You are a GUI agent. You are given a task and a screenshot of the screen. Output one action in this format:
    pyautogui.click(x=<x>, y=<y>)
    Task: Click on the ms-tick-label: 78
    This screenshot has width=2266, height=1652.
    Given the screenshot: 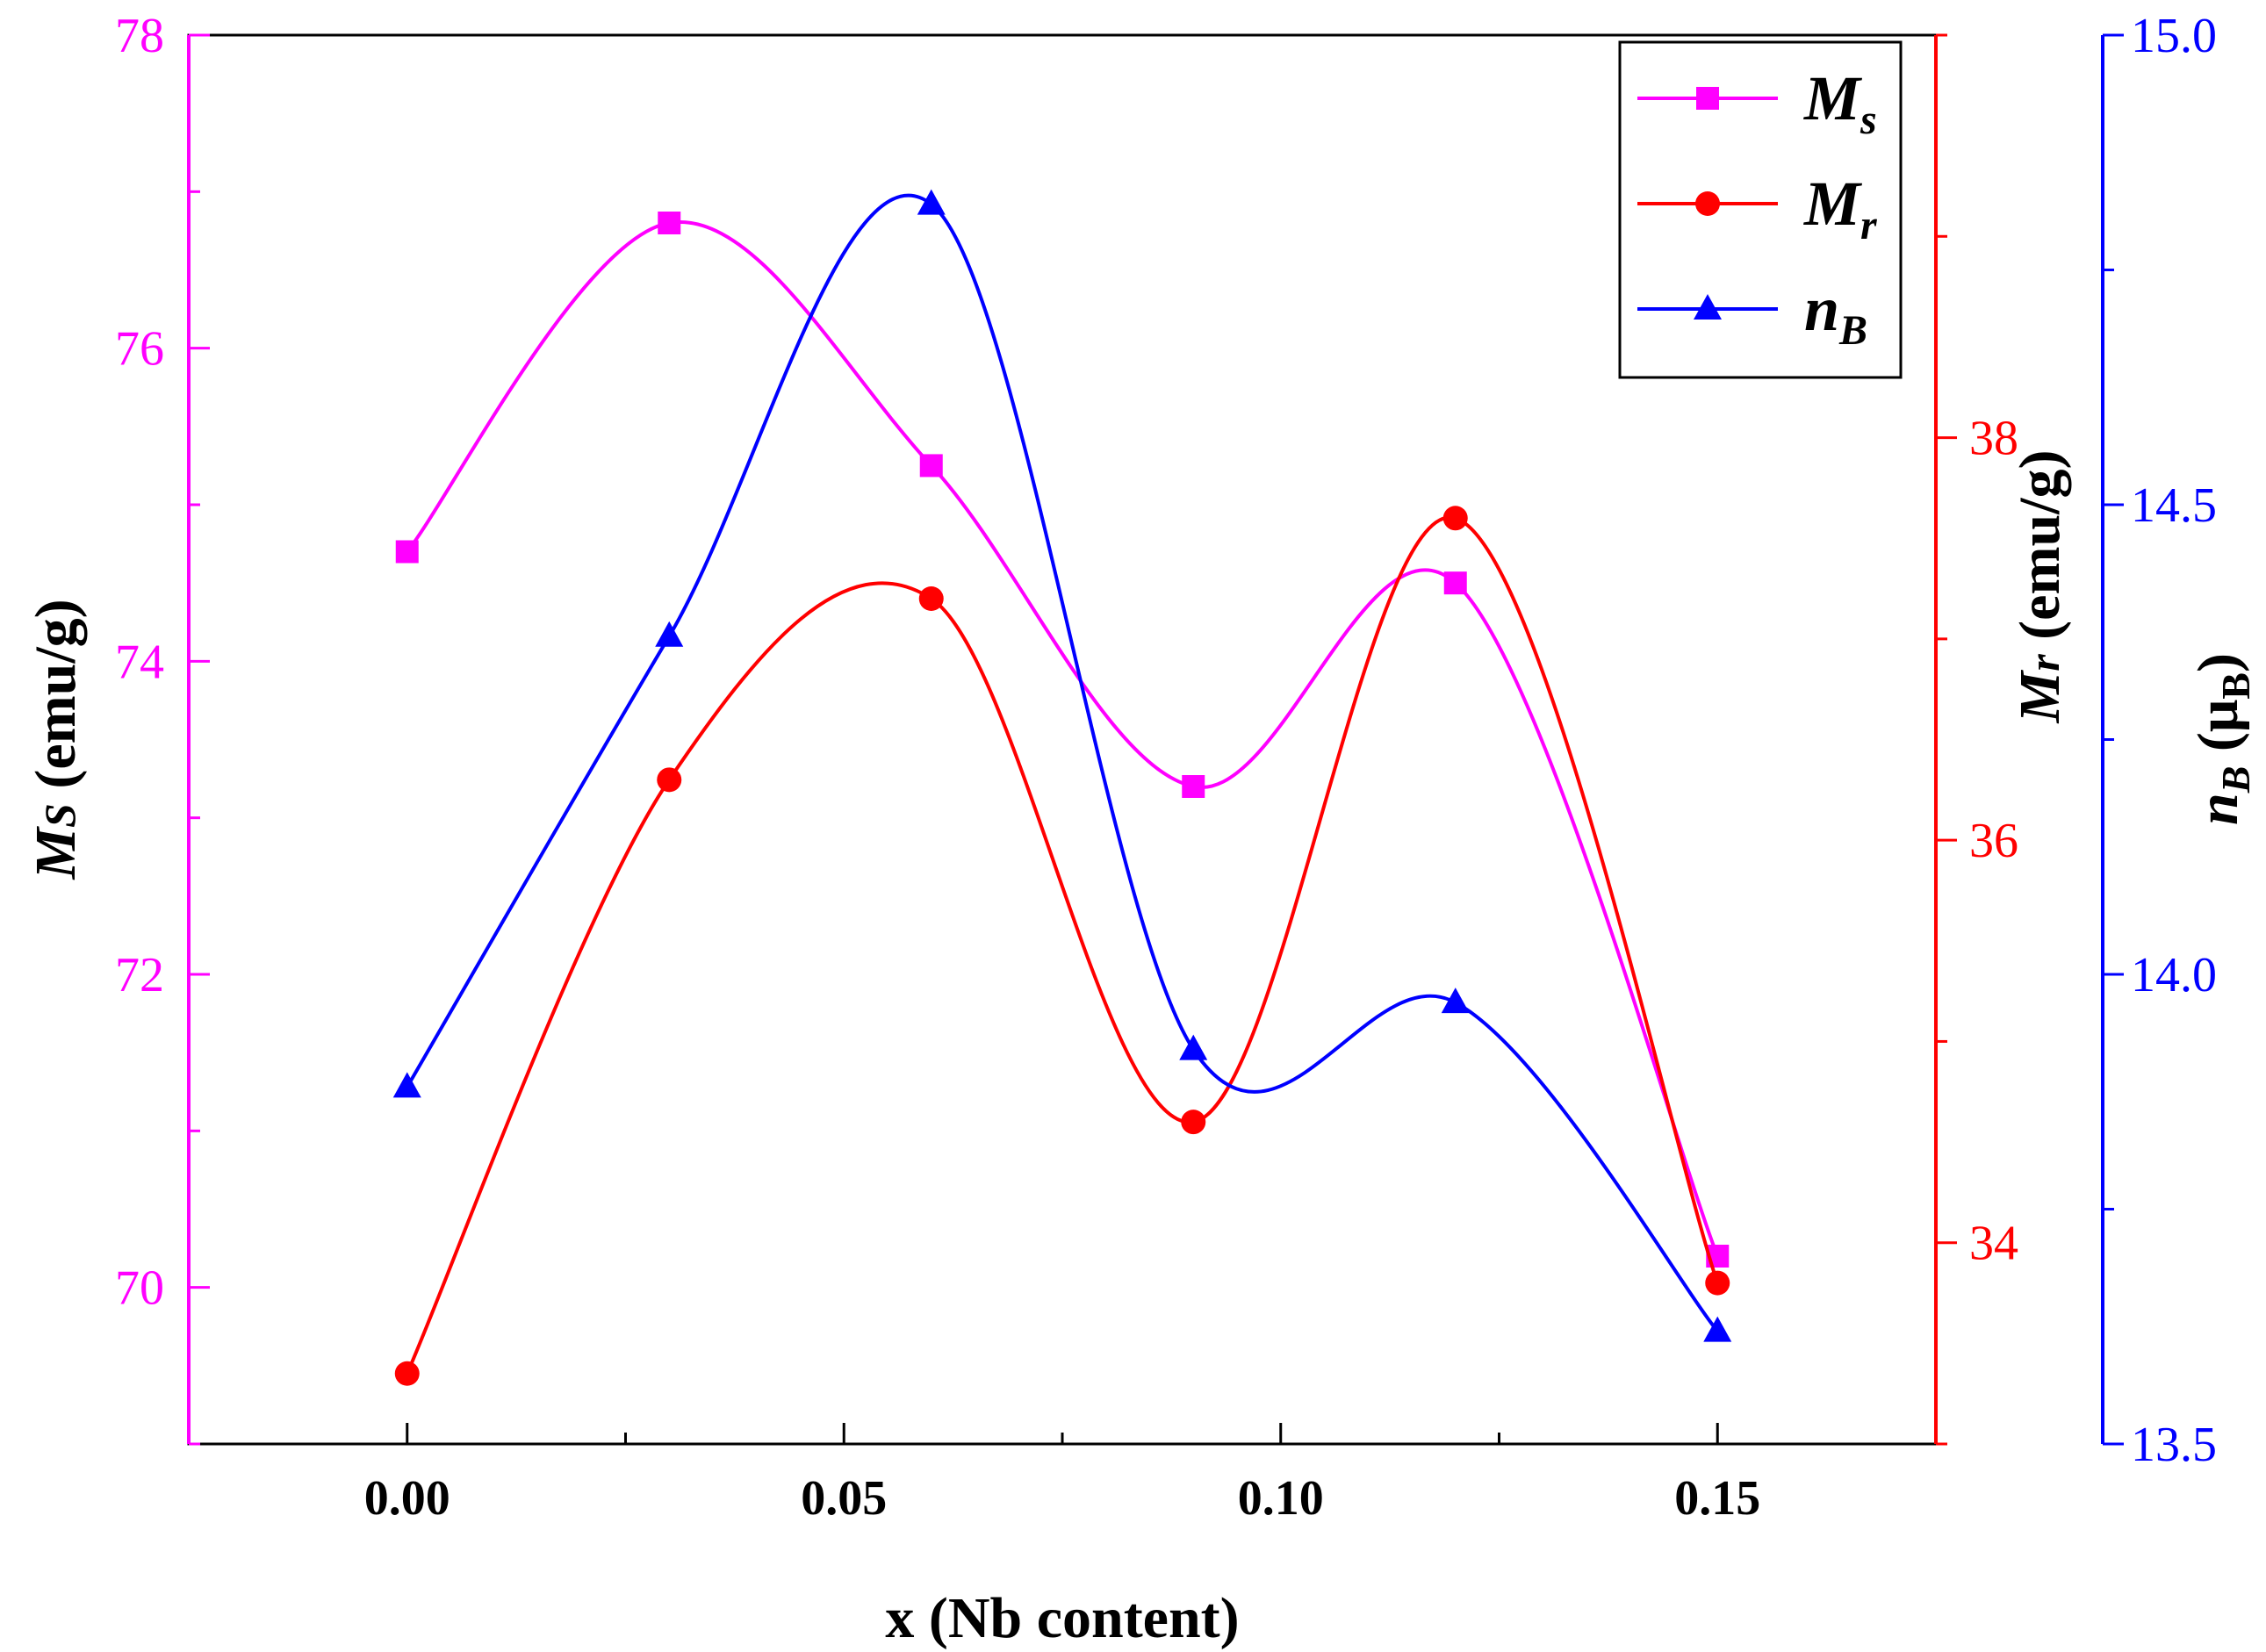 What is the action you would take?
    pyautogui.click(x=139, y=36)
    